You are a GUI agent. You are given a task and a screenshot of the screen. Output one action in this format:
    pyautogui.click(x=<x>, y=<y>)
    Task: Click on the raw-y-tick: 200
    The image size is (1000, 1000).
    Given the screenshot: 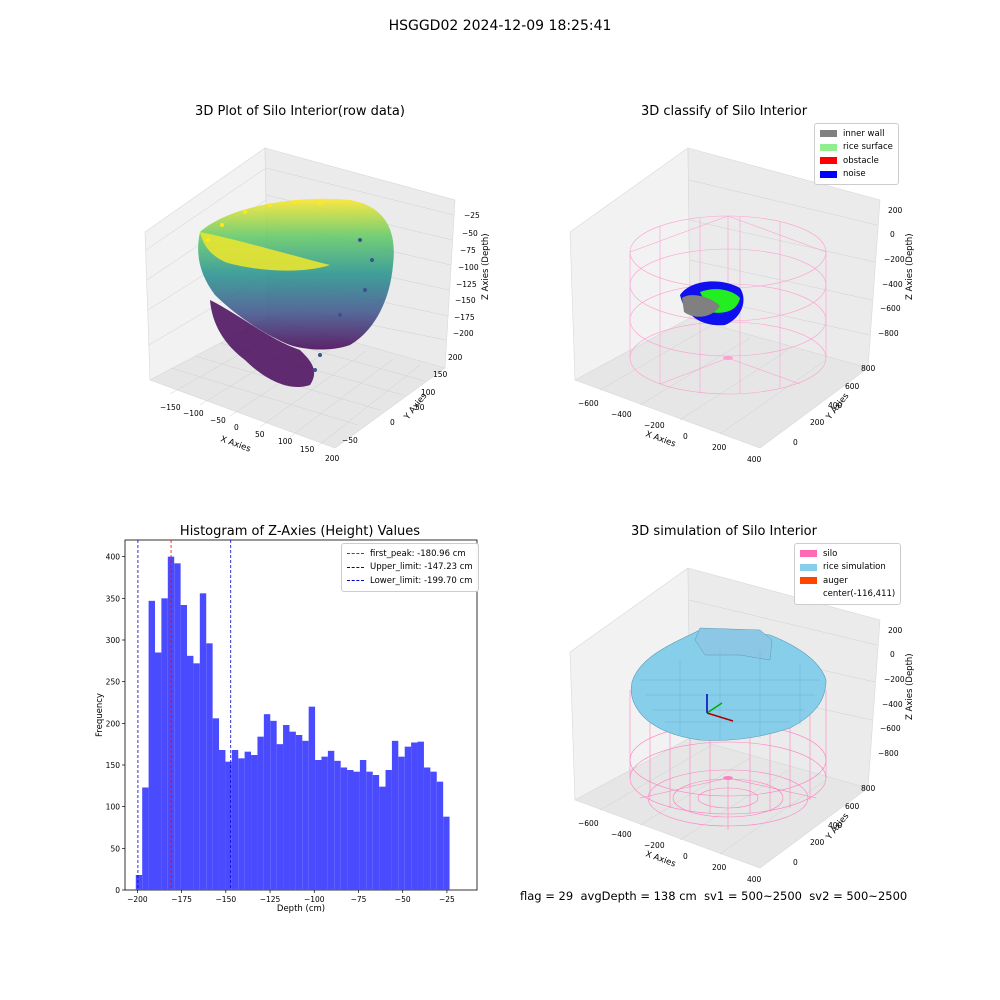 What is the action you would take?
    pyautogui.click(x=455, y=357)
    